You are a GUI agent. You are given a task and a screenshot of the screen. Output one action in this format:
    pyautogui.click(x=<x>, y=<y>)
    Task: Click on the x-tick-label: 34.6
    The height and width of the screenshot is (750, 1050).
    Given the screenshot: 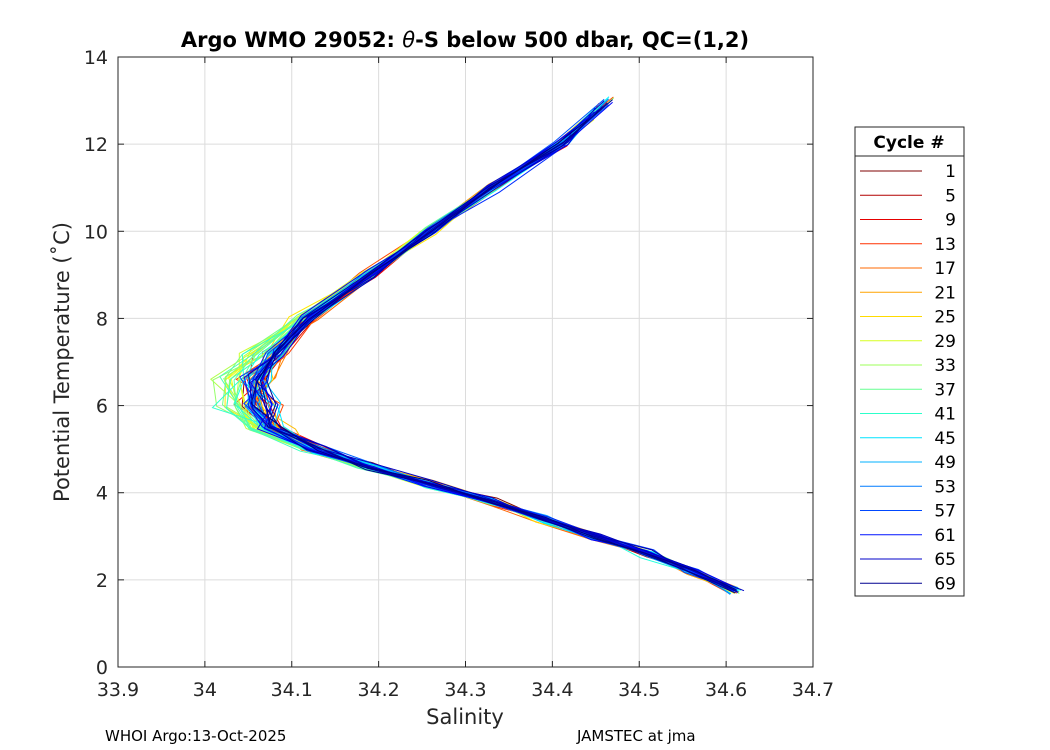 What is the action you would take?
    pyautogui.click(x=726, y=690)
    